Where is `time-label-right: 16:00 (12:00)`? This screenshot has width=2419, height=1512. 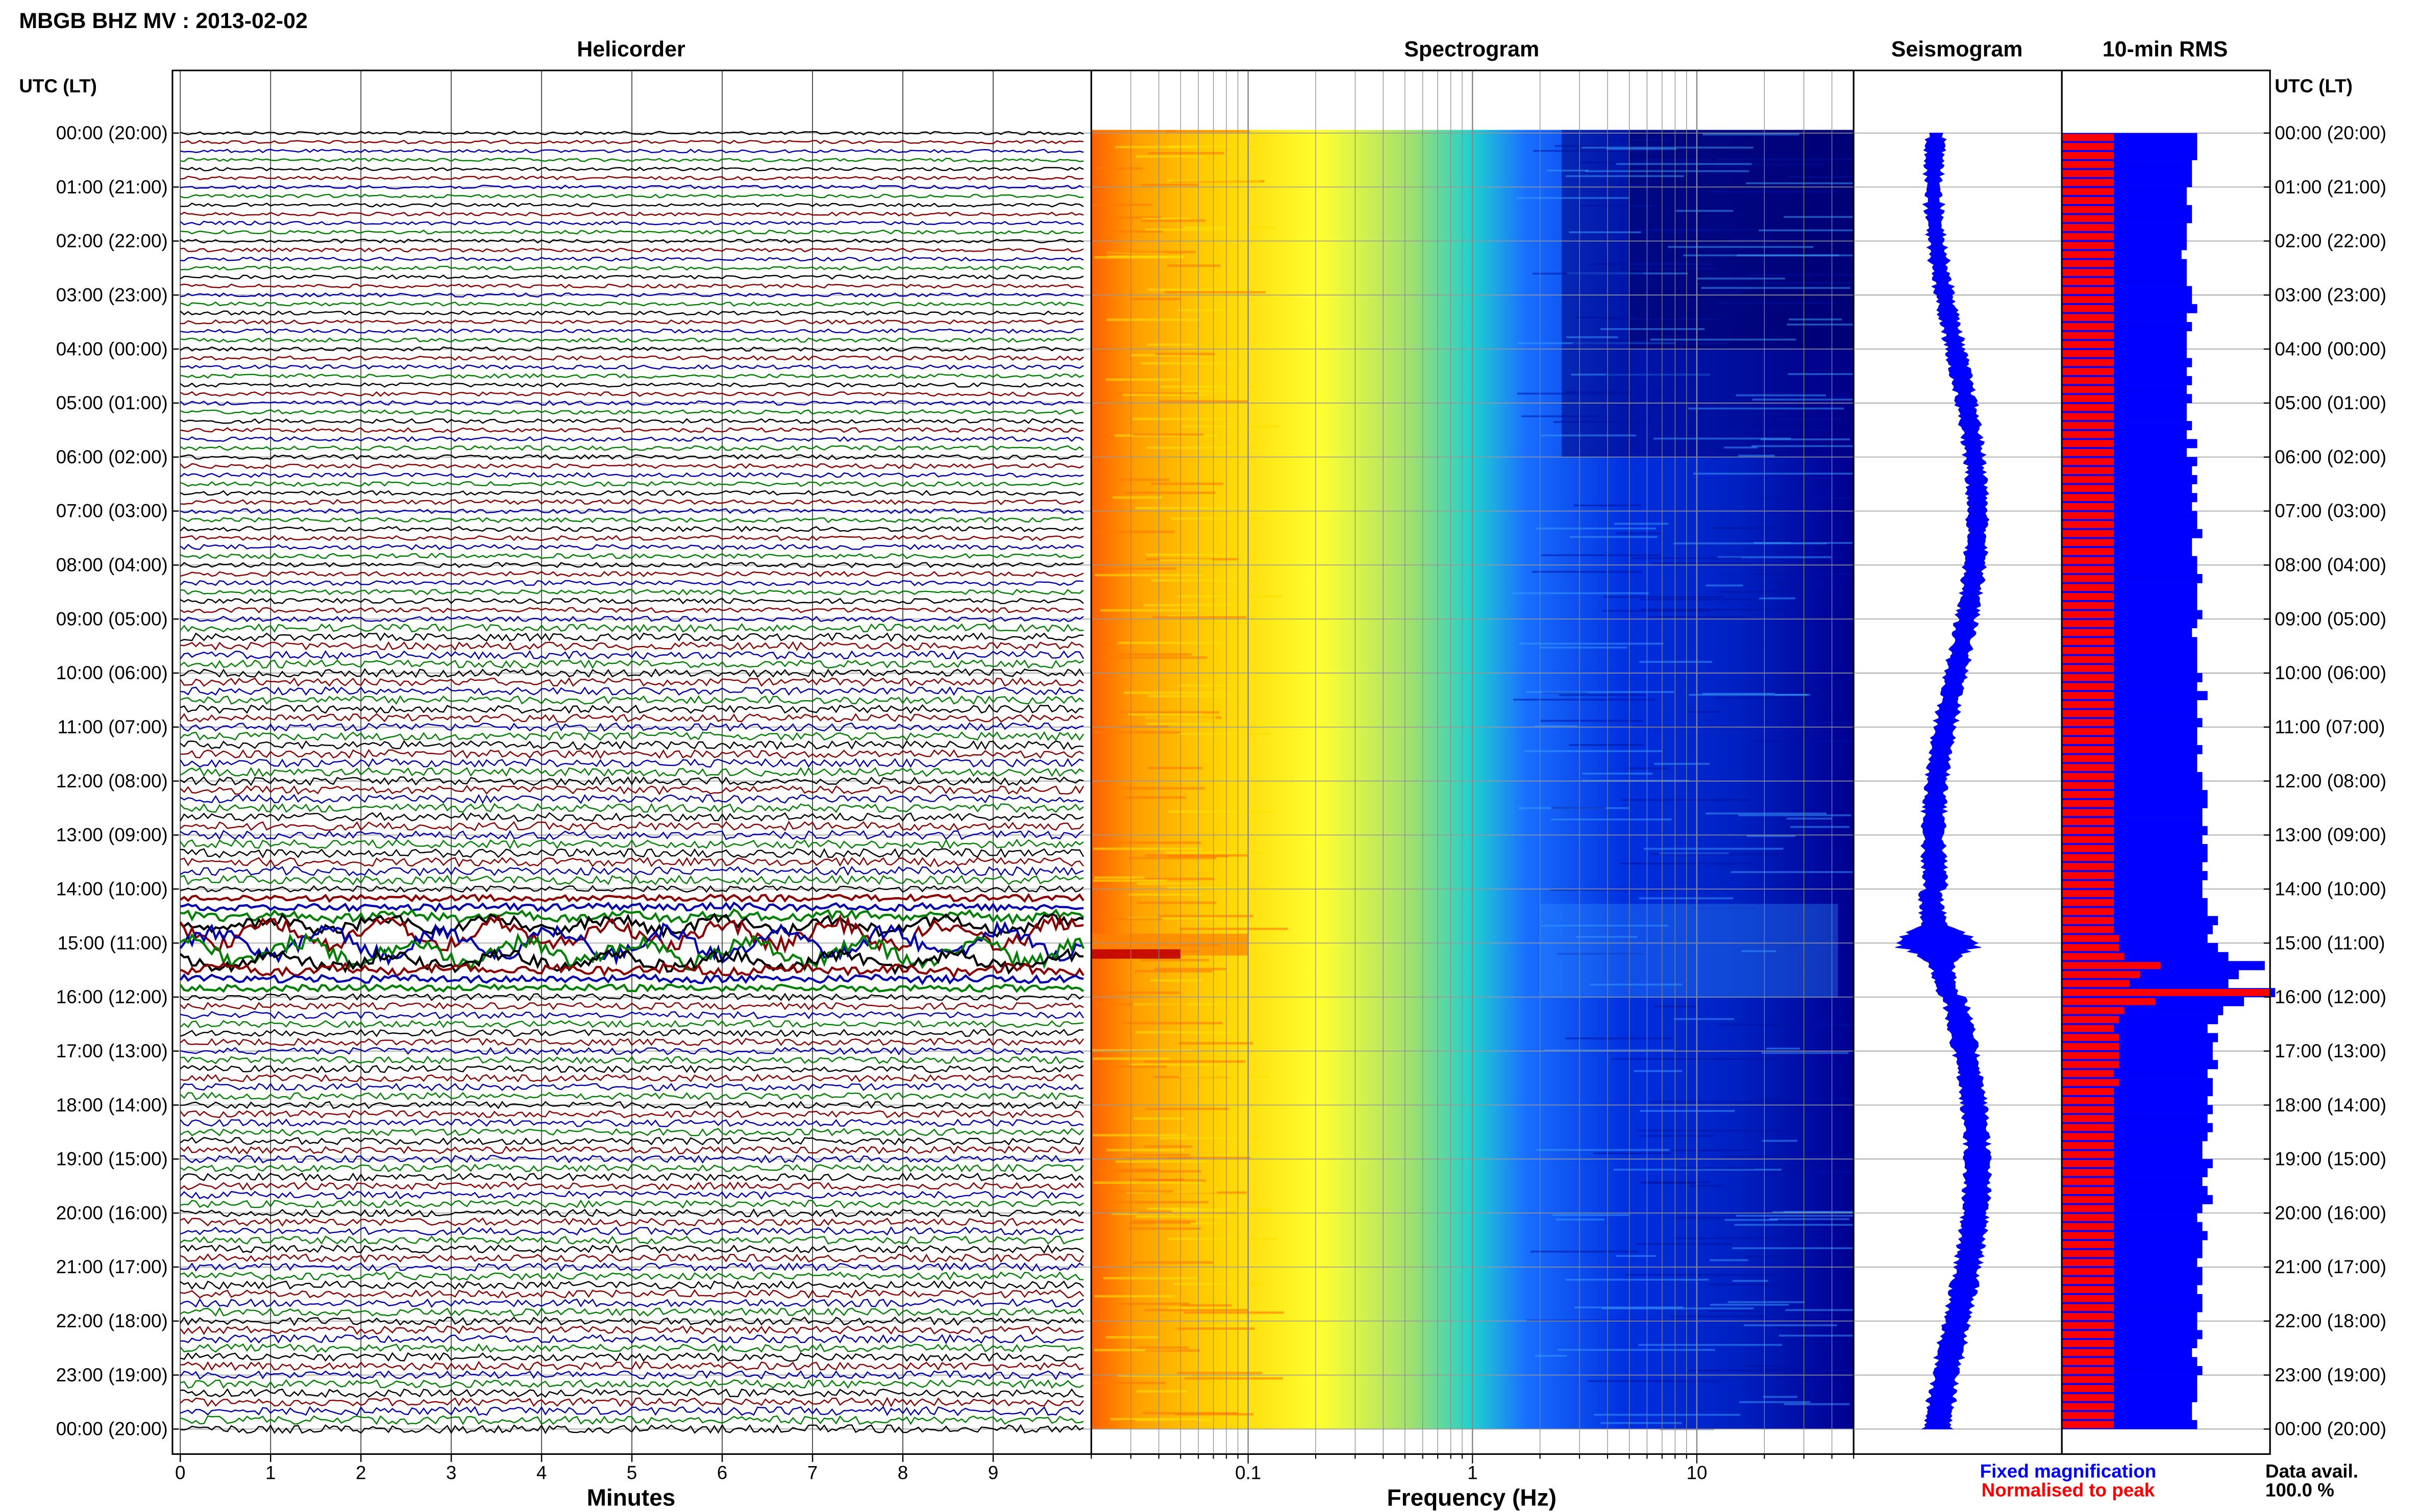
time-label-right: 16:00 (12:00) is located at coordinates (2330, 996).